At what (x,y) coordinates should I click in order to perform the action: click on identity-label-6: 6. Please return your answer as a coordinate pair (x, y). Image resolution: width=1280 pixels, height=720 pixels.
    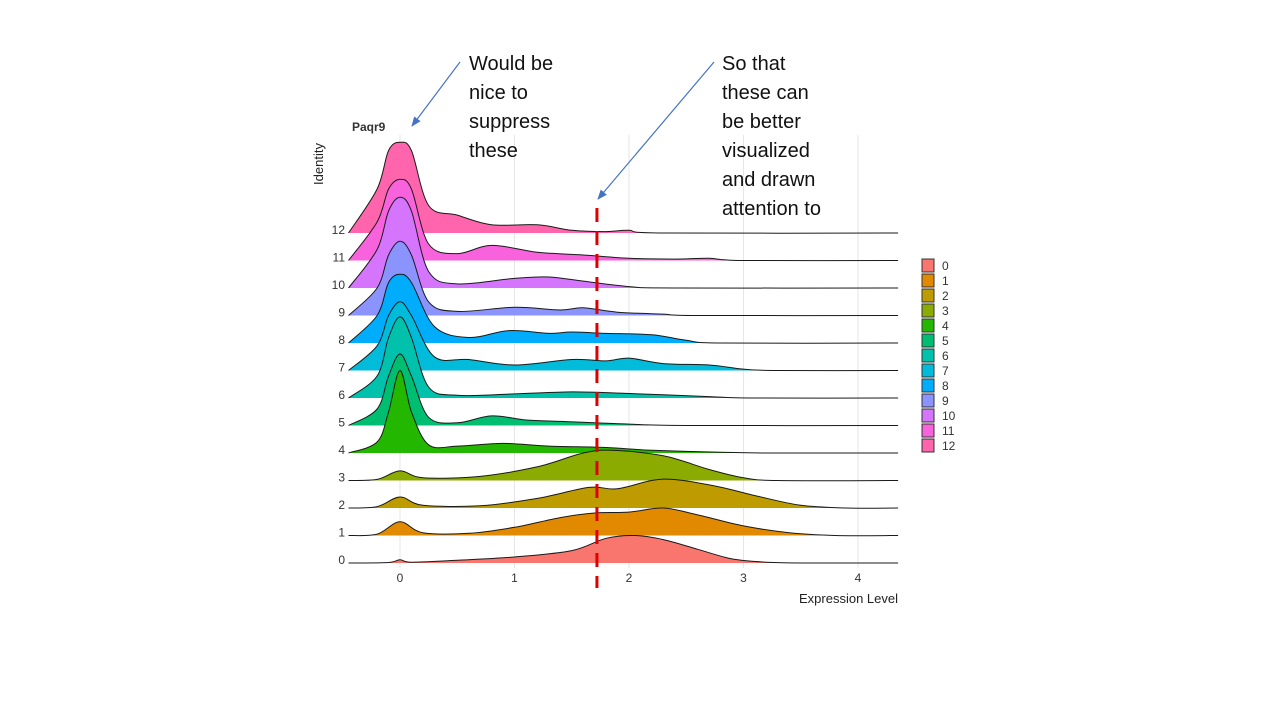
    Looking at the image, I should click on (341, 395).